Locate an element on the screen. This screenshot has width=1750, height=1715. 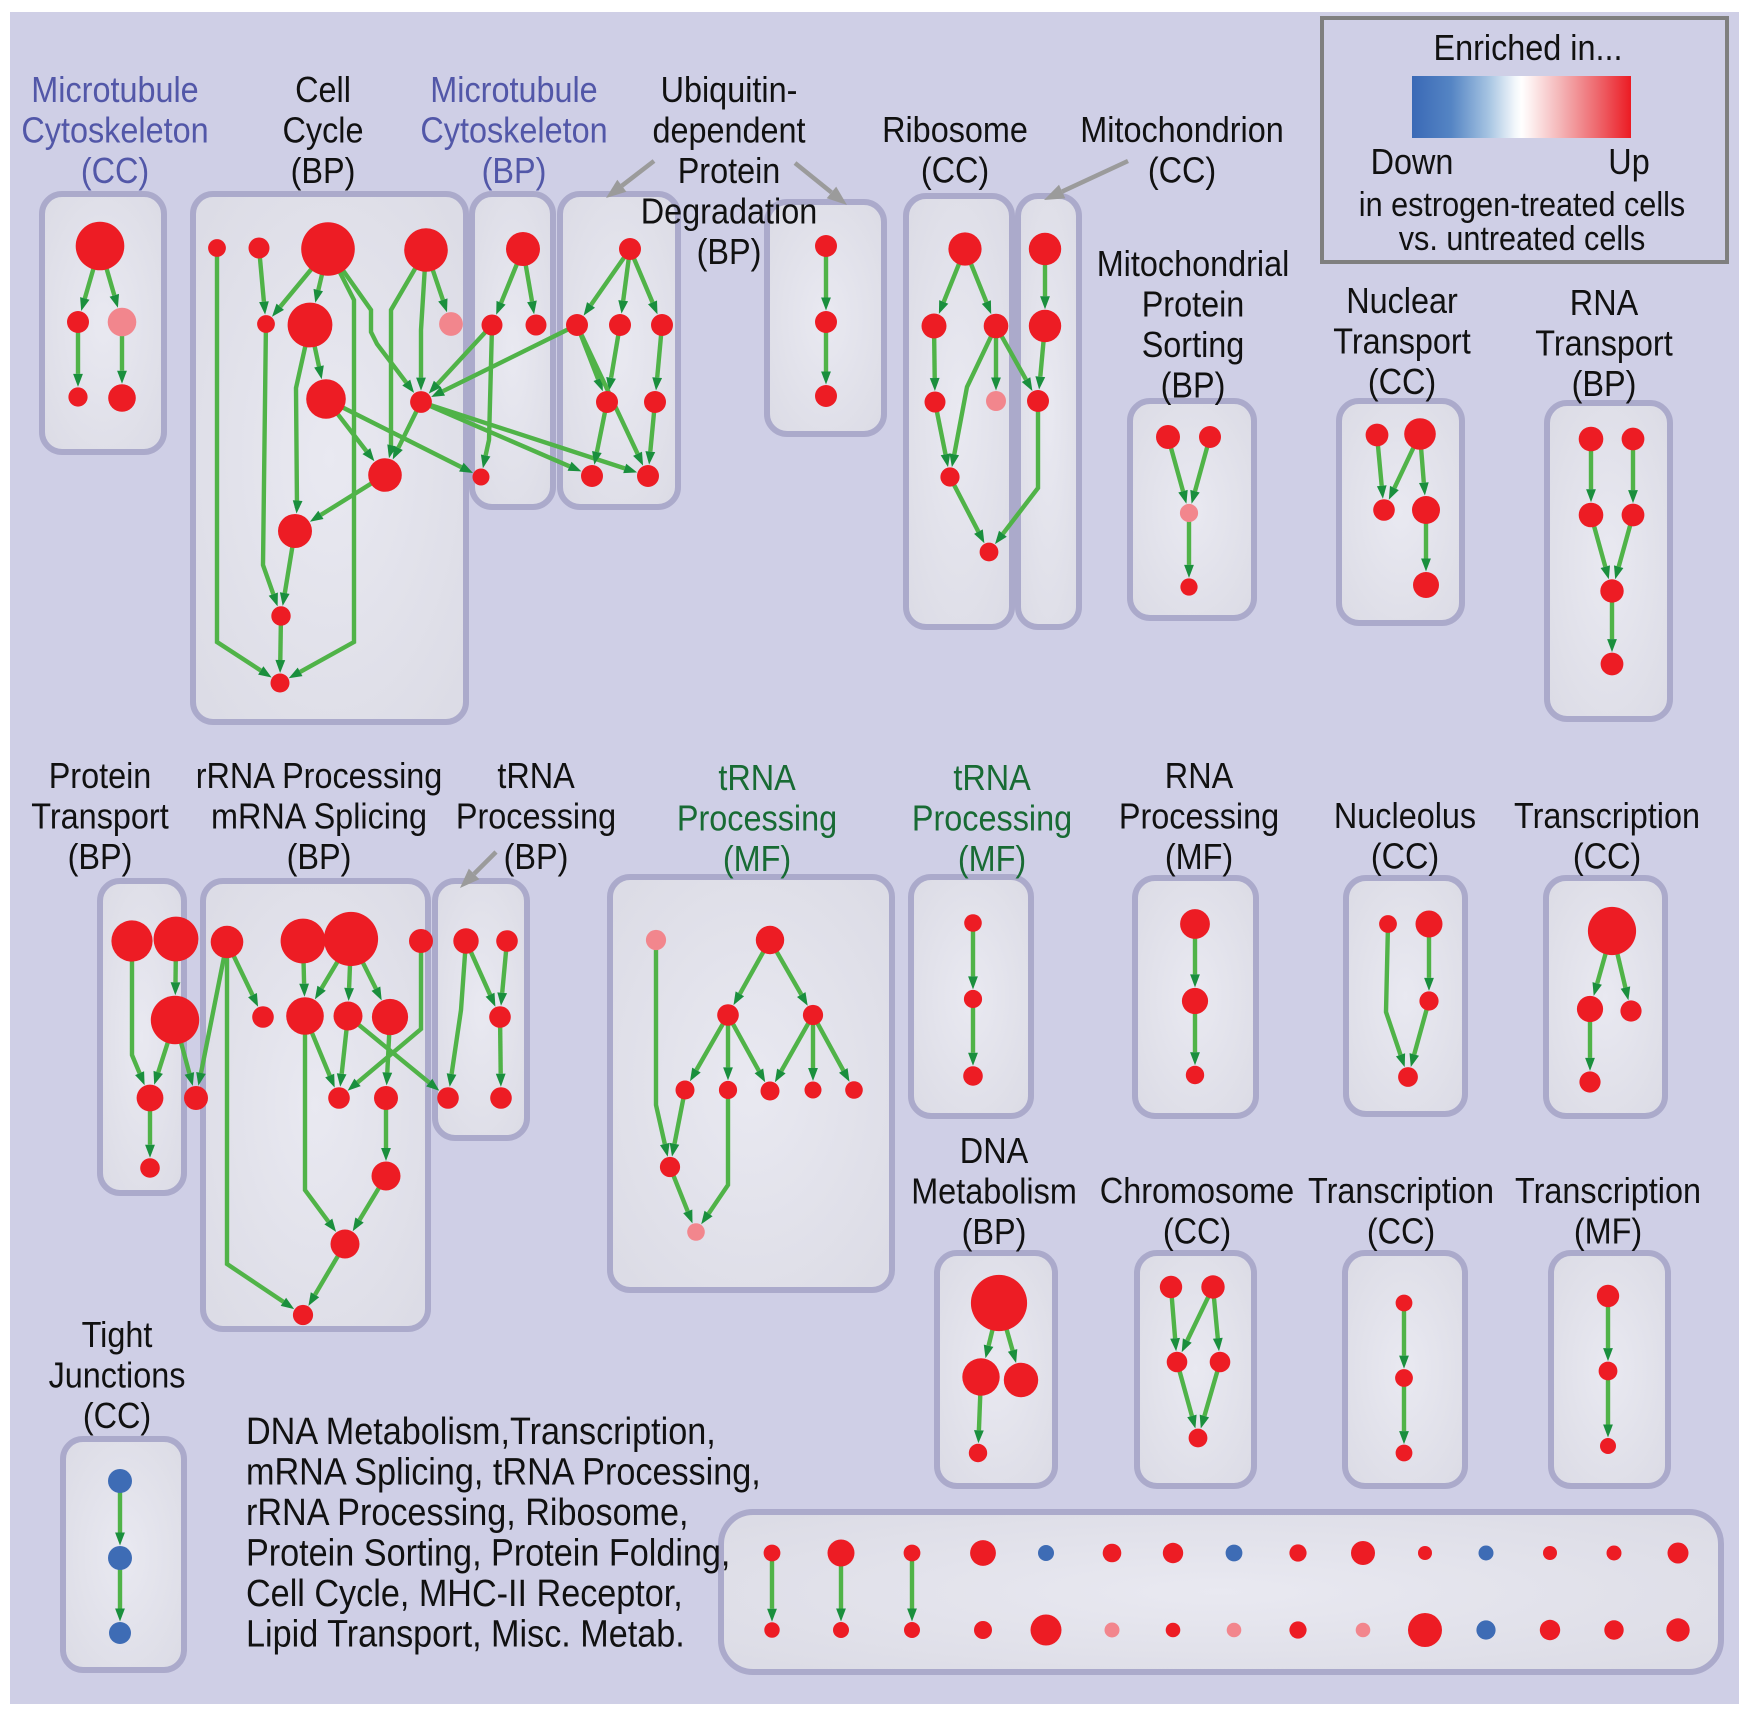
svg-text: Cell Cycle, MHC-II Receptor, is located at coordinates (464, 1592).